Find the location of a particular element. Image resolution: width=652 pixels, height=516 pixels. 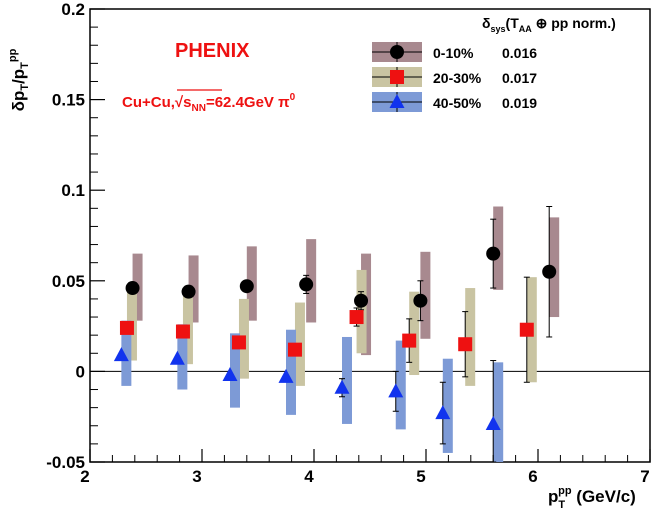

legend-header: δsys(TAA ⊕ pp norm.) is located at coordinates (549, 24).